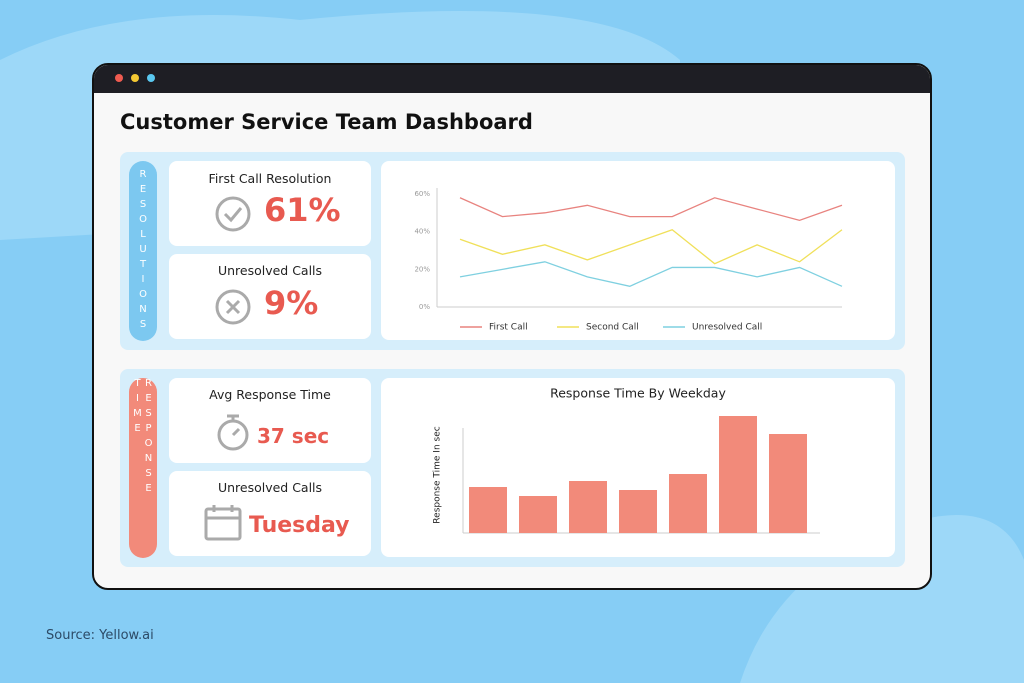 Image resolution: width=1024 pixels, height=683 pixels. I want to click on calendar-icon, so click(223, 523).